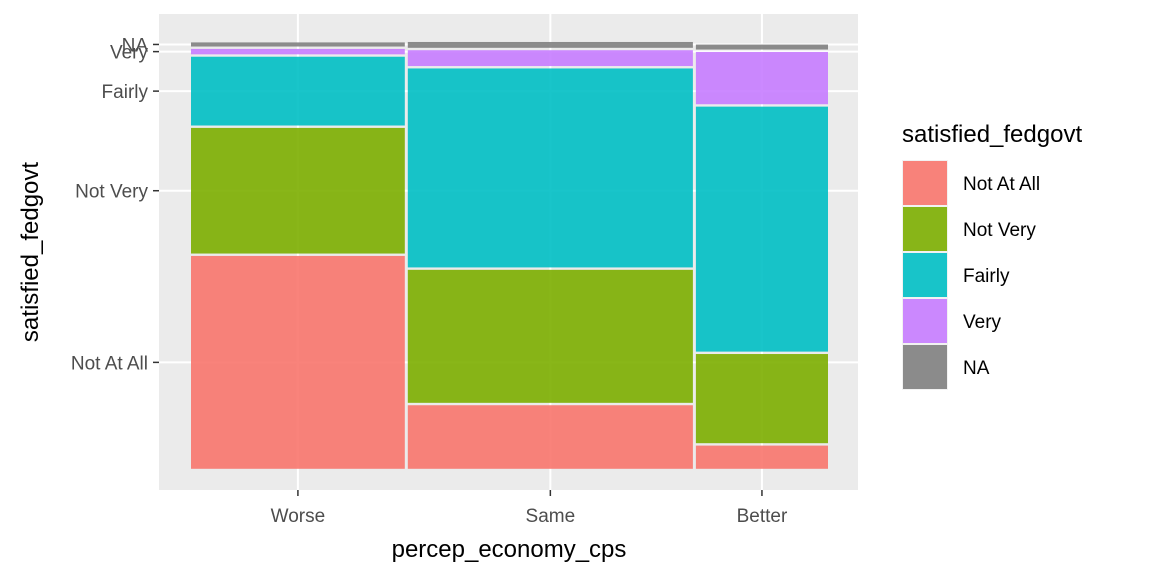  What do you see at coordinates (1001, 184) in the screenshot?
I see `legend-label: Not At All` at bounding box center [1001, 184].